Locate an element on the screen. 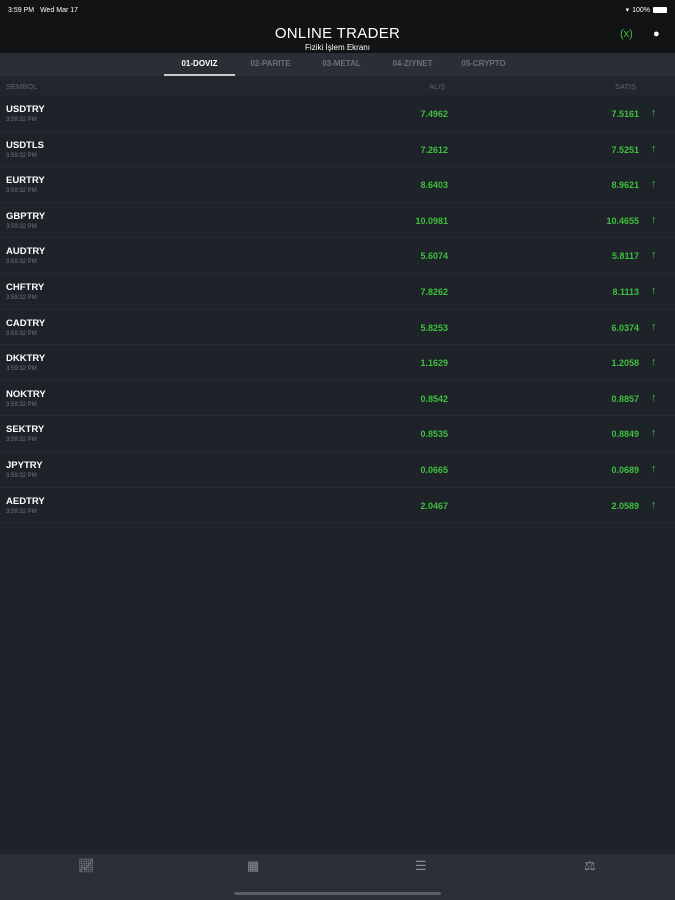  bid-price: 5.6074 is located at coordinates (434, 256).